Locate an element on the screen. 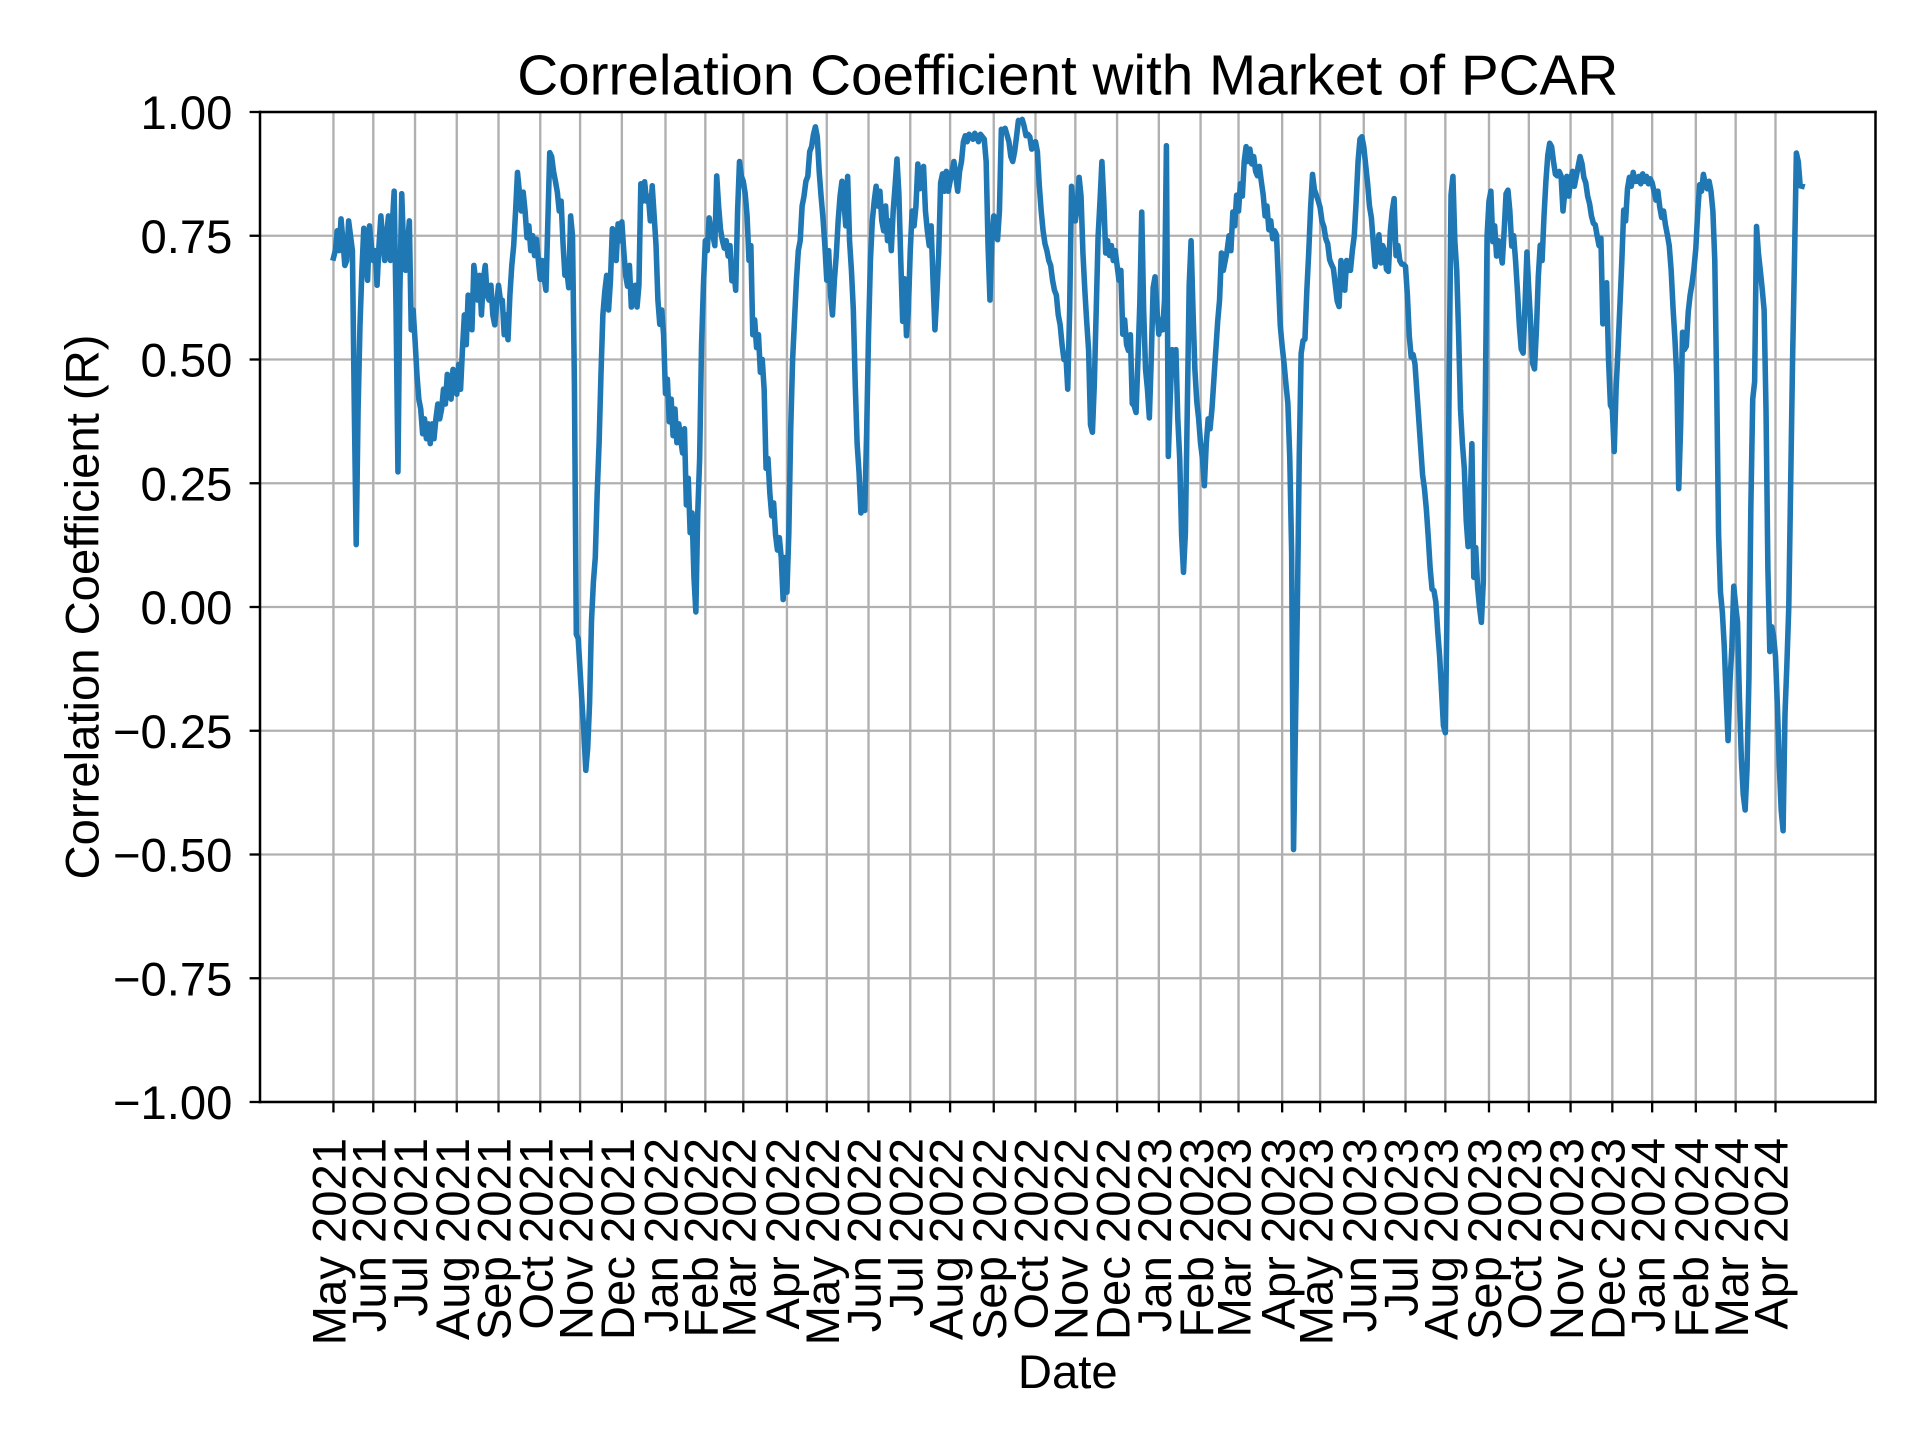  svg-text: Oct 2023 is located at coordinates (1525, 1234).